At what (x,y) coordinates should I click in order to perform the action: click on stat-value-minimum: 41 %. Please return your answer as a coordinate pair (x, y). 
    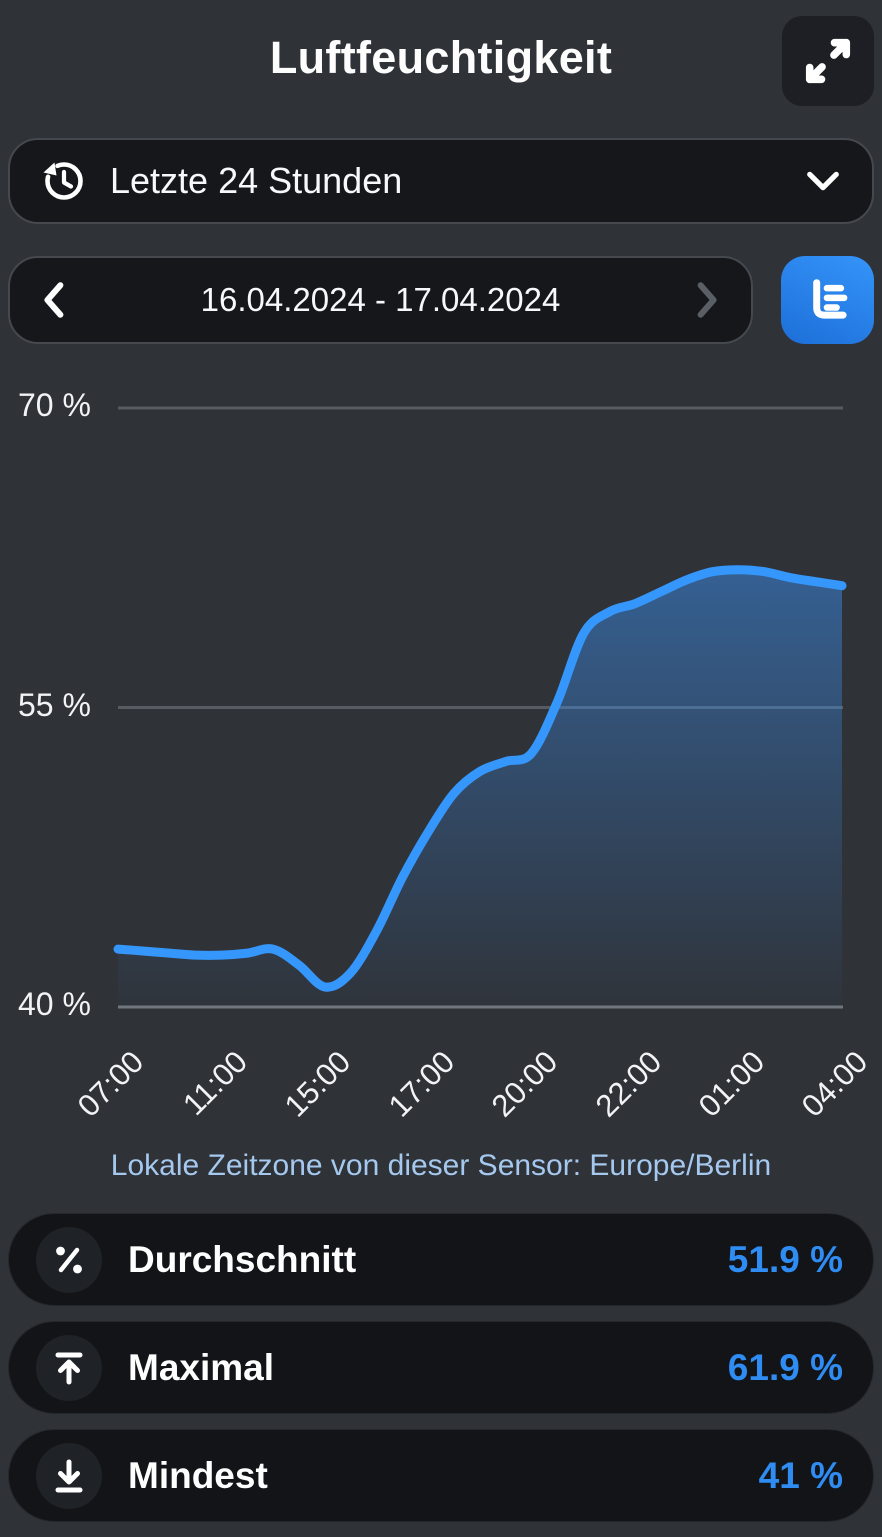
    Looking at the image, I should click on (800, 1475).